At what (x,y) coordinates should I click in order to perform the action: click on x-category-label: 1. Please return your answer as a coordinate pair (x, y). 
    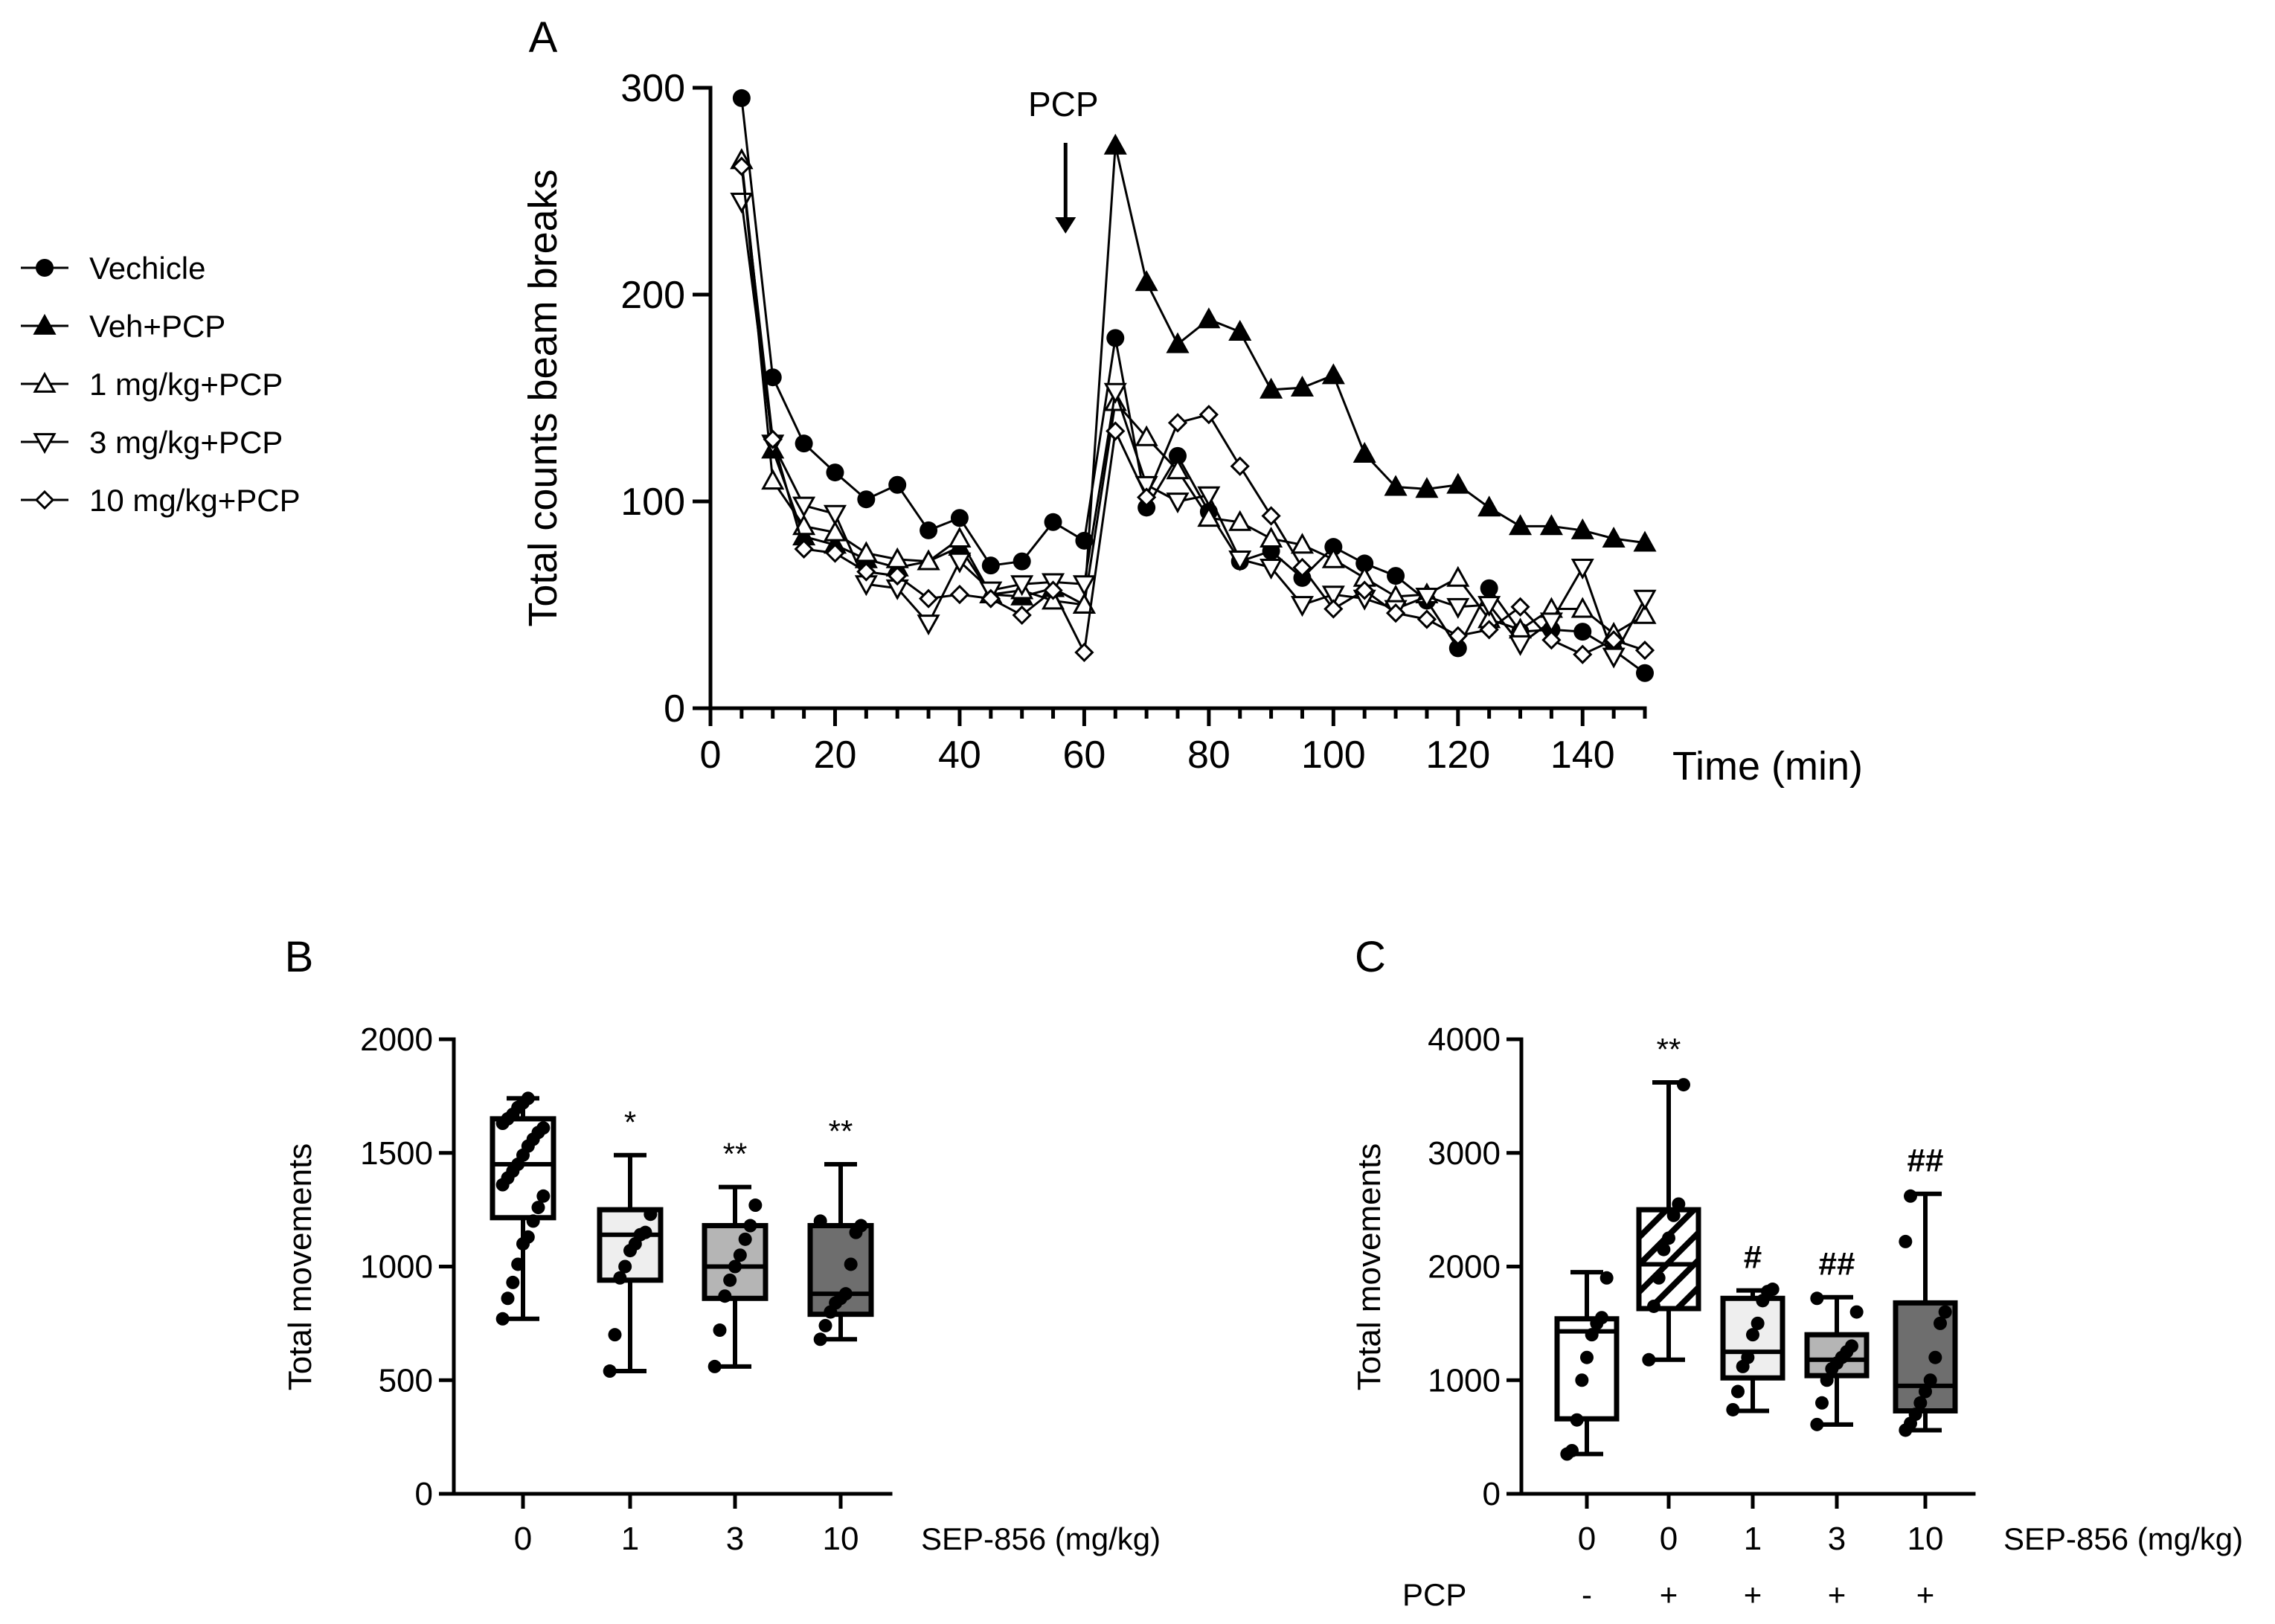
    Looking at the image, I should click on (630, 1539).